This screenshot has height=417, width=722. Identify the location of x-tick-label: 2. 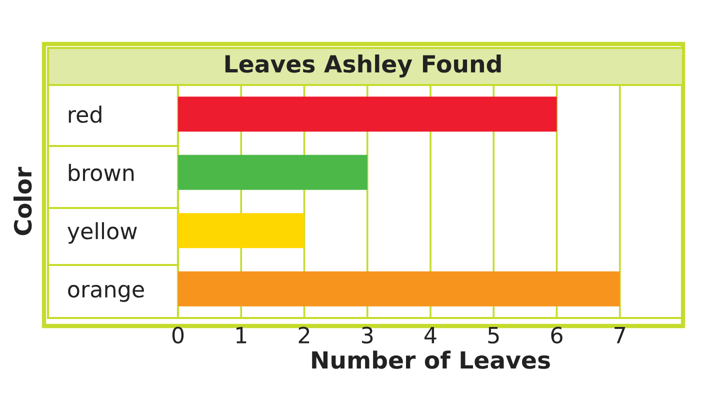
(304, 335).